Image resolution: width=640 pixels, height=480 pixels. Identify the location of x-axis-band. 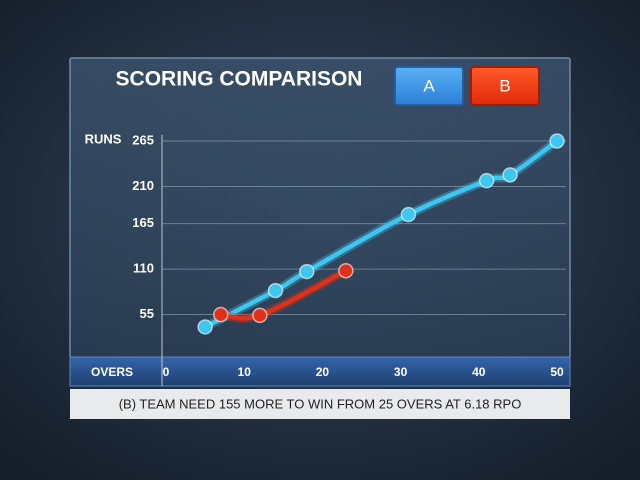
(320, 371).